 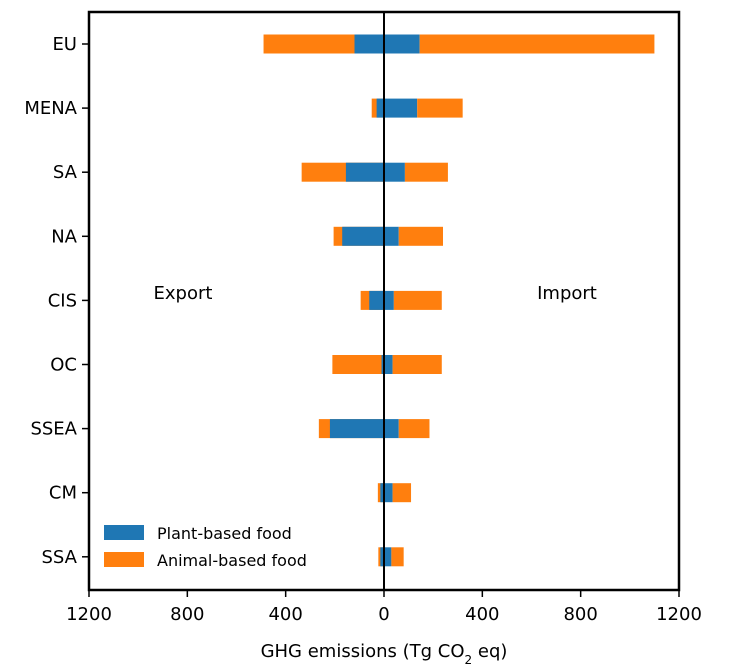 What do you see at coordinates (567, 293) in the screenshot?
I see `import-annotation: Import` at bounding box center [567, 293].